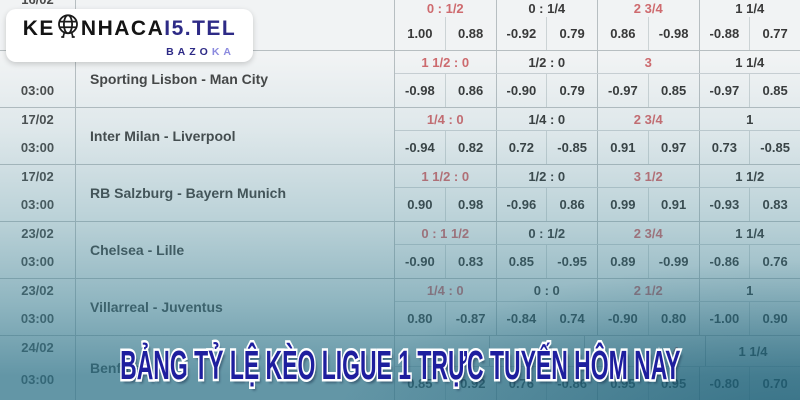 The width and height of the screenshot is (800, 400). I want to click on datetime-cell: 17/02 03:00, so click(38, 136).